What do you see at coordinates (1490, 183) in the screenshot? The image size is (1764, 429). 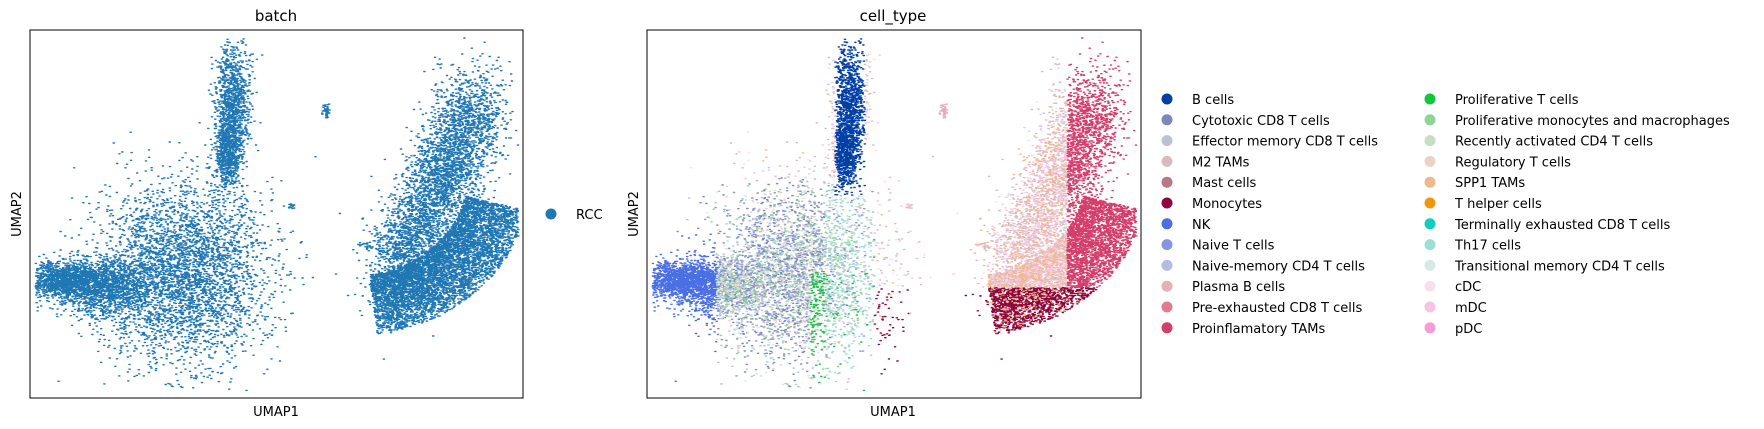 I see `legend-label: SPP1 TAMs` at bounding box center [1490, 183].